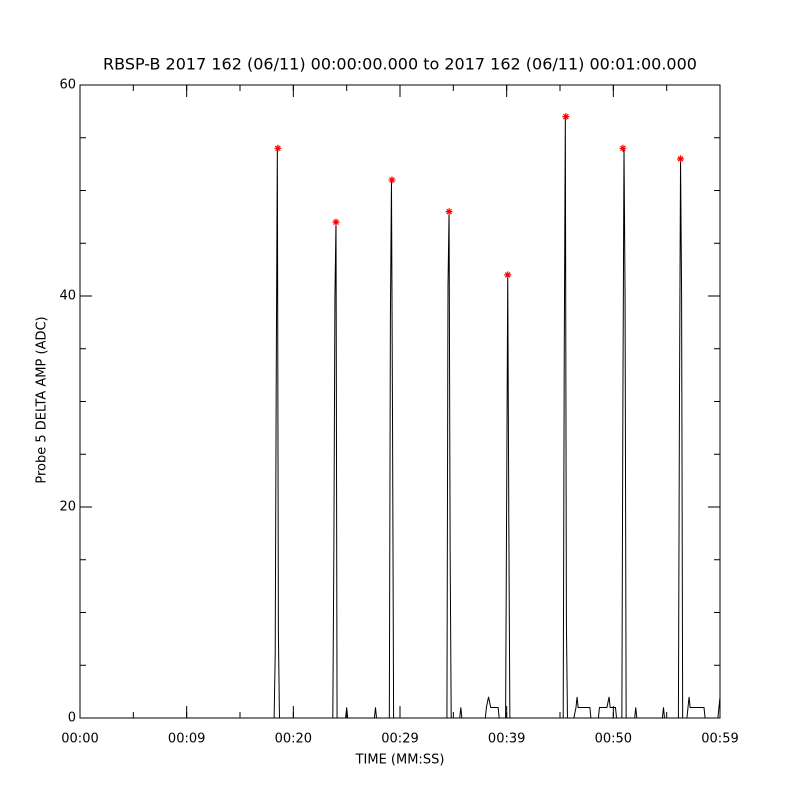 The width and height of the screenshot is (800, 800). Describe the element at coordinates (42, 399) in the screenshot. I see `y-axis-label: Probe 5 DELTA AMP (ADC)` at that location.